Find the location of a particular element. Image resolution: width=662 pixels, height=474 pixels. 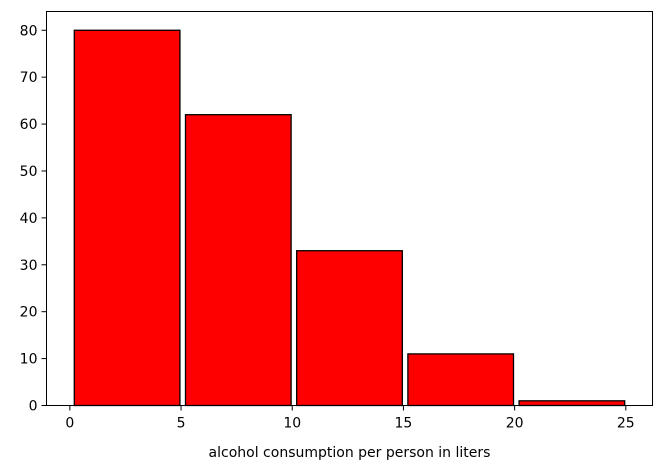

x-tick-label: 10 is located at coordinates (292, 424).